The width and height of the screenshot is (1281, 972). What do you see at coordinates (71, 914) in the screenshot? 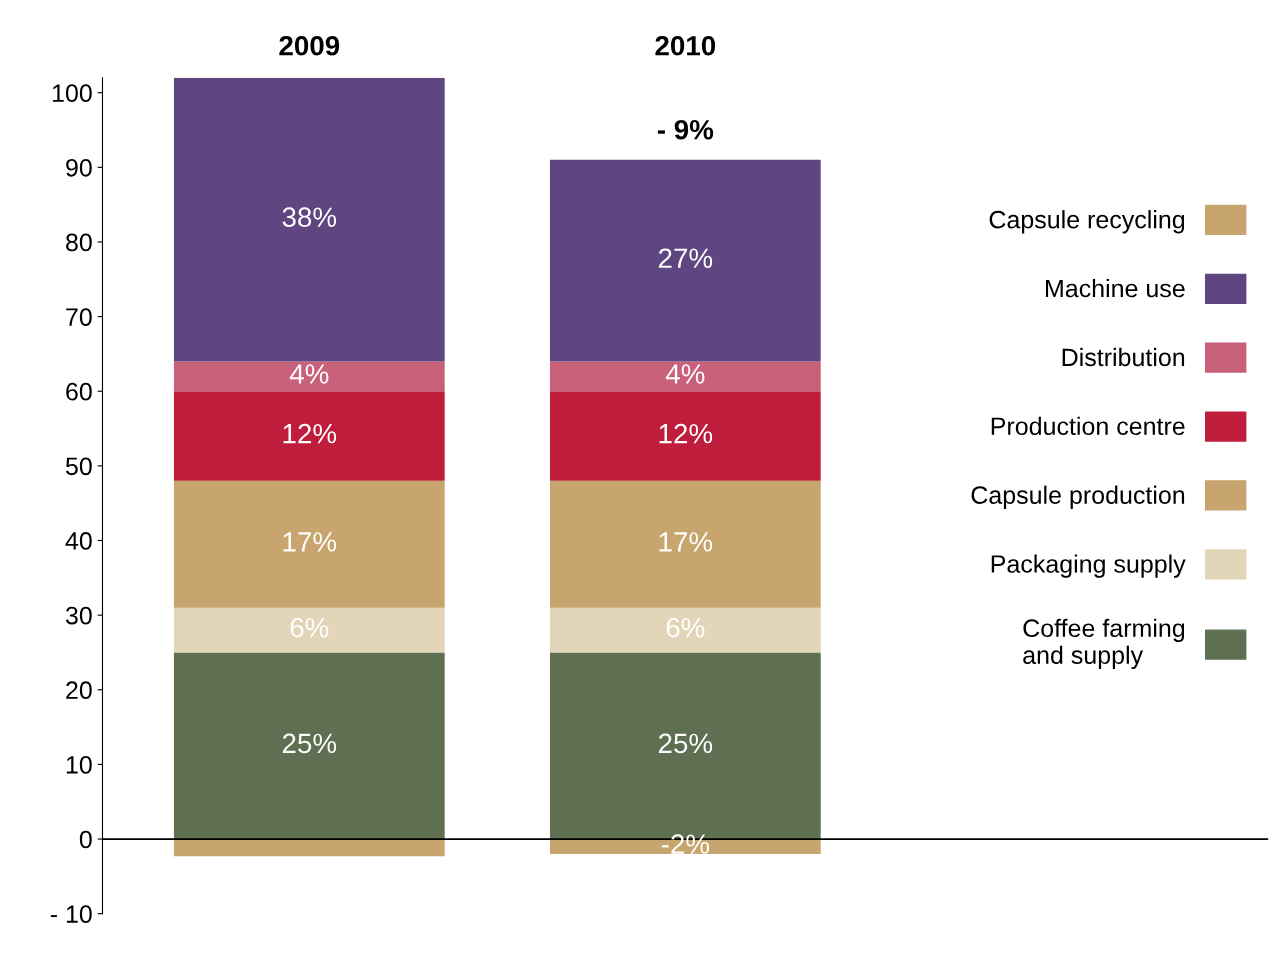
I see `y-tick-label: - 10` at bounding box center [71, 914].